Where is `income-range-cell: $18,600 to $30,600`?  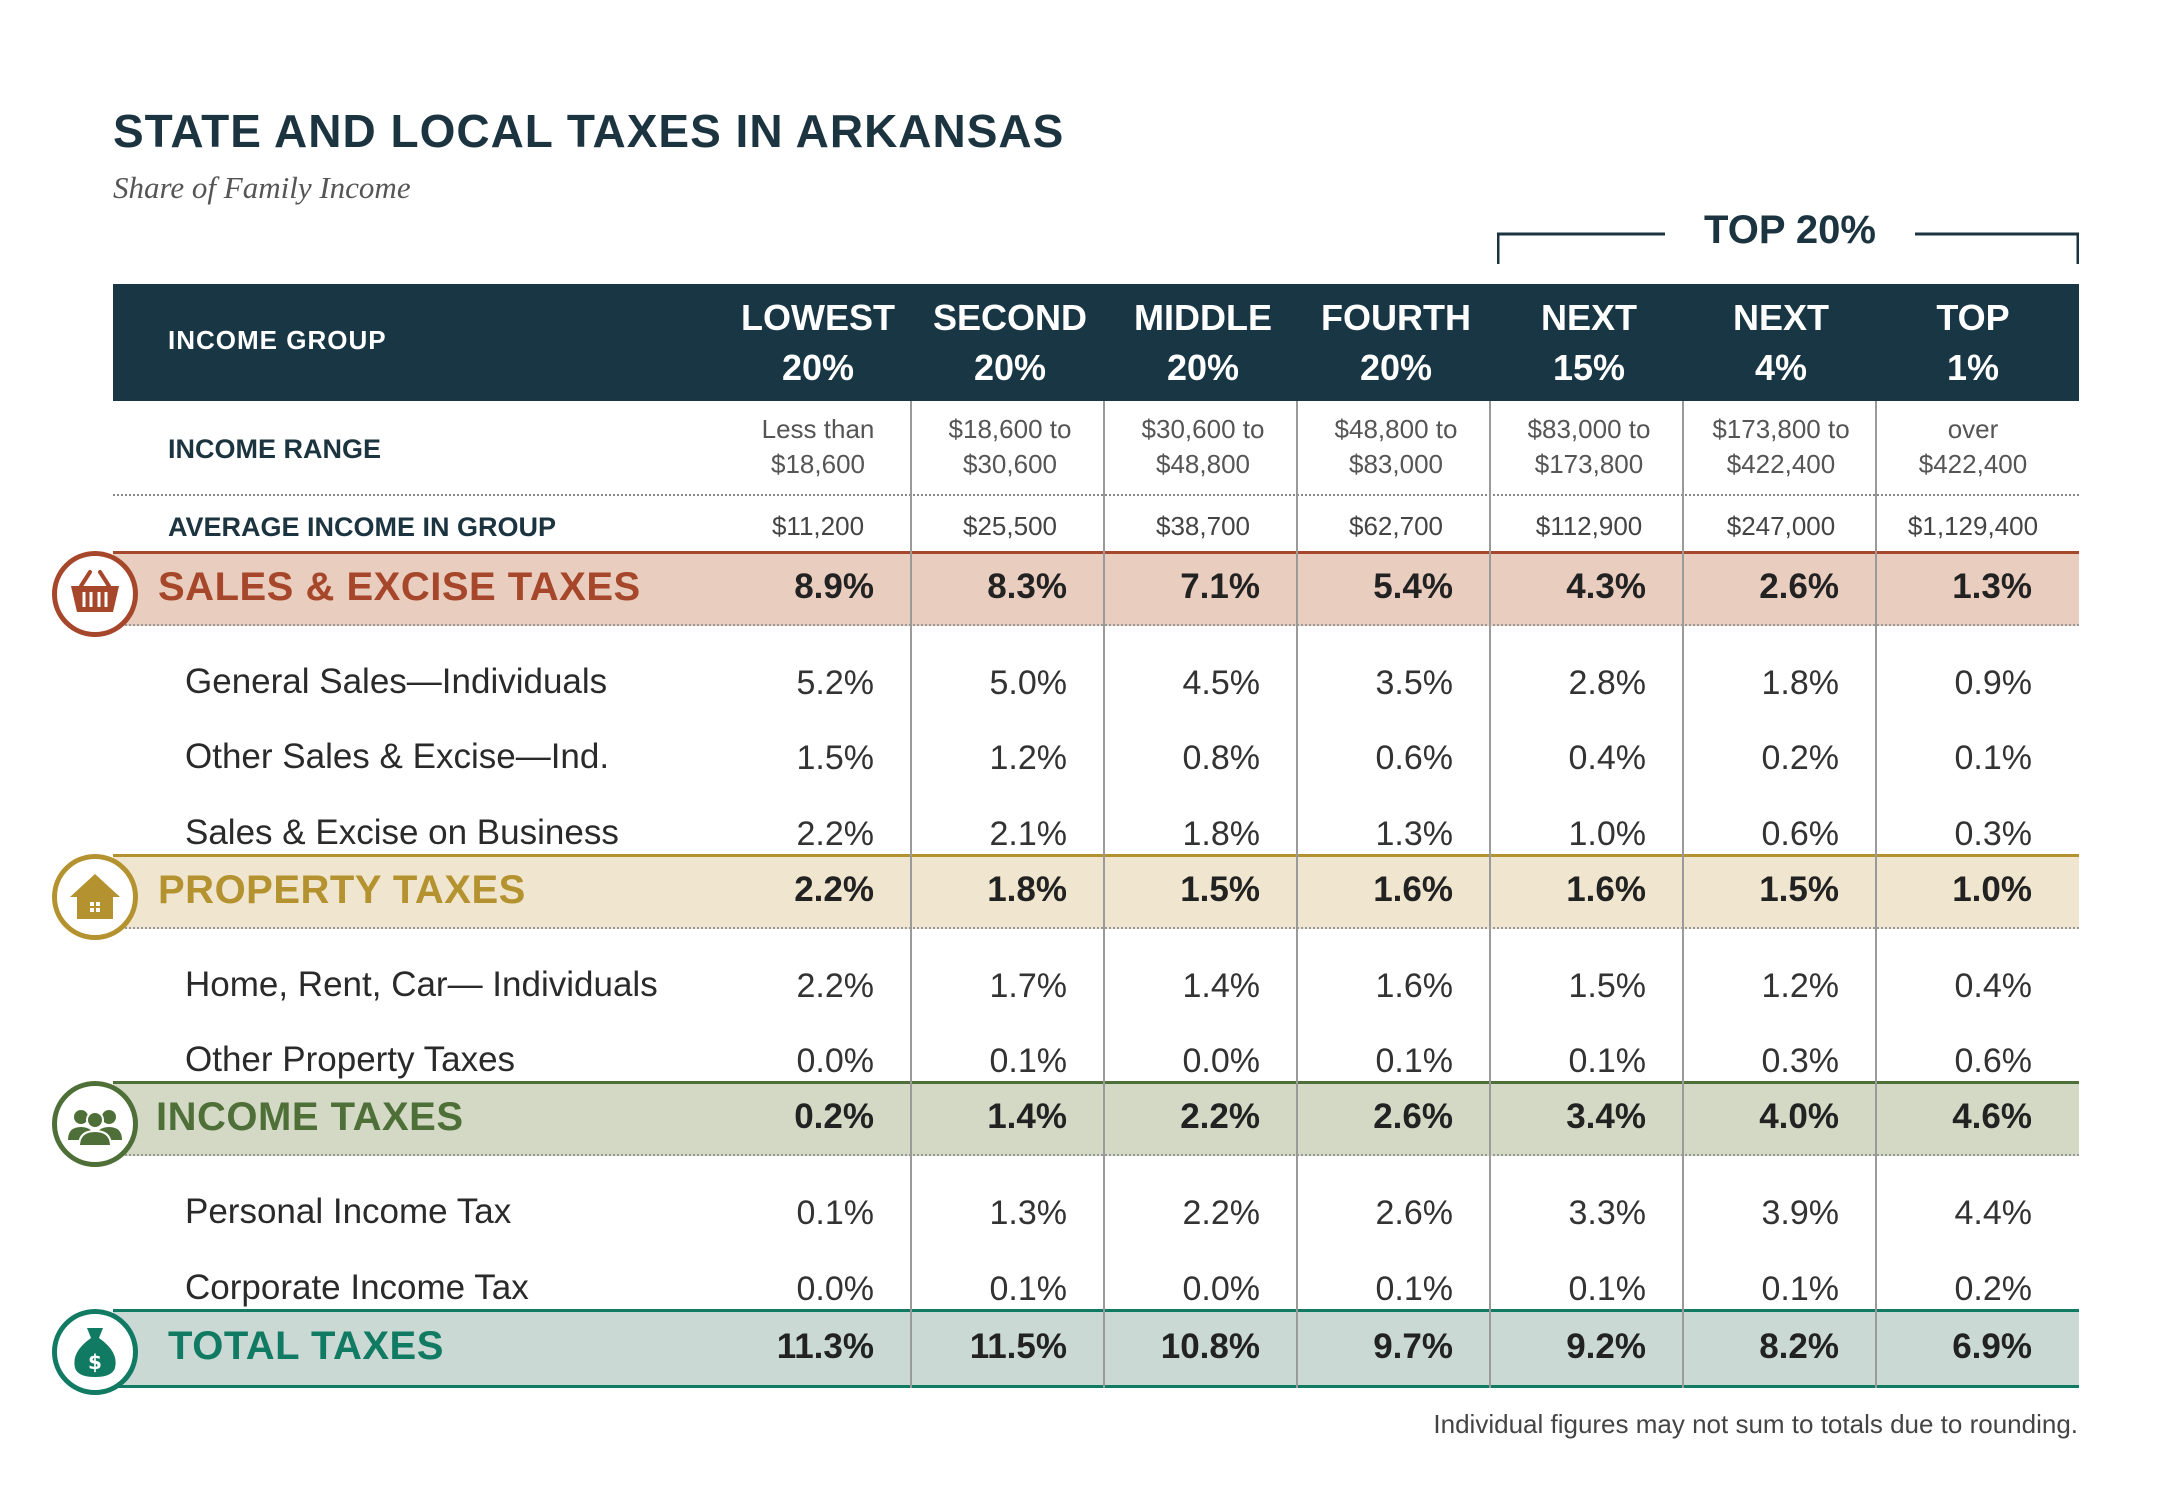
income-range-cell: $18,600 to $30,600 is located at coordinates (1010, 447).